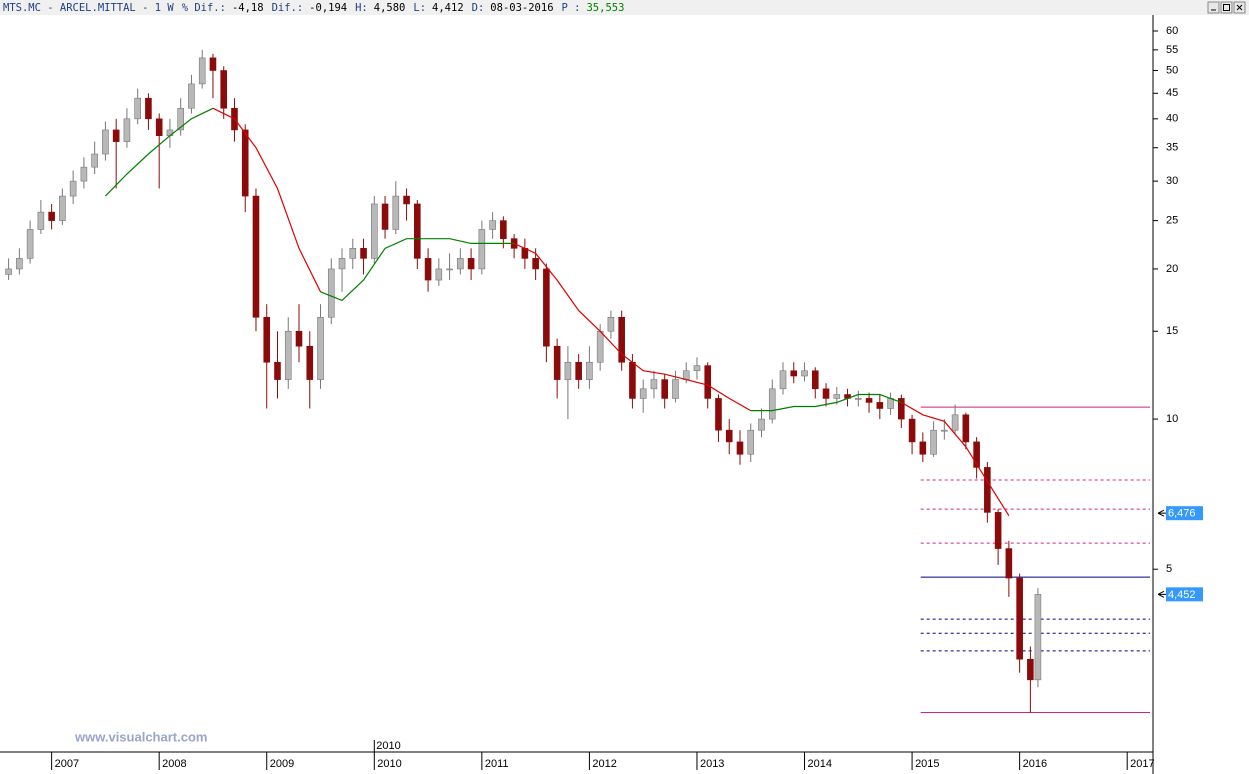 Image resolution: width=1249 pixels, height=774 pixels. Describe the element at coordinates (390, 8) in the screenshot. I see `header-text: 4,580` at that location.